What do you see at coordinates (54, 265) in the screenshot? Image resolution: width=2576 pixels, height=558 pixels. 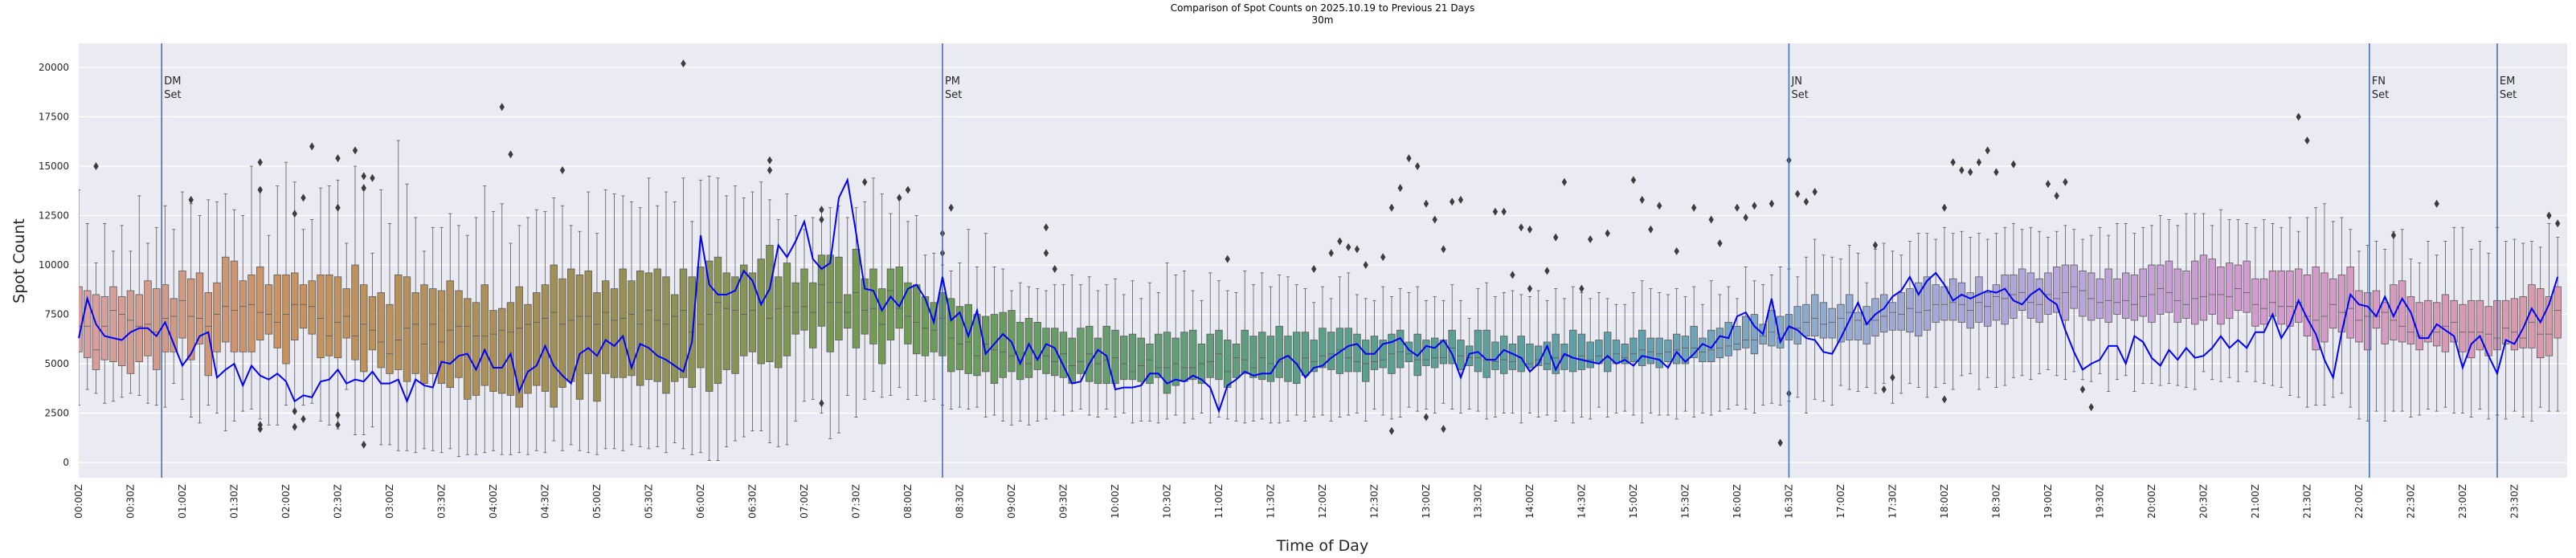 I see `y-tick-label: 10000` at bounding box center [54, 265].